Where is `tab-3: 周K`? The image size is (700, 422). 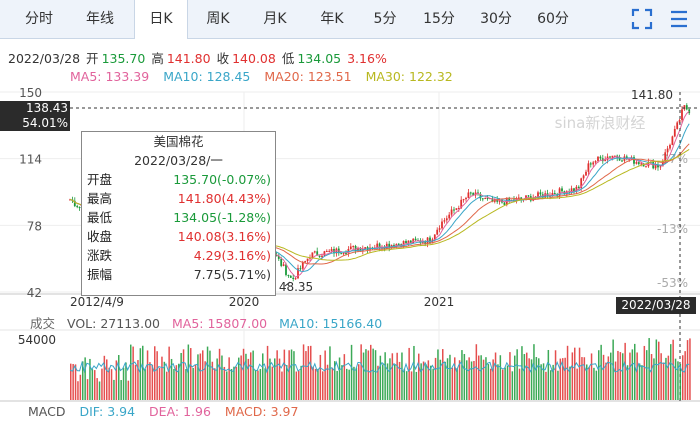 tab-3: 周K is located at coordinates (218, 19).